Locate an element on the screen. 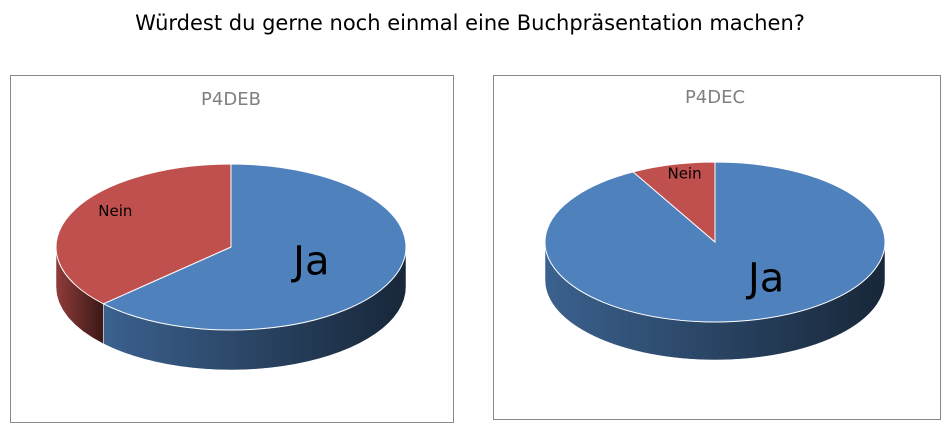 The height and width of the screenshot is (435, 951). chart-title: P4DEC is located at coordinates (715, 97).